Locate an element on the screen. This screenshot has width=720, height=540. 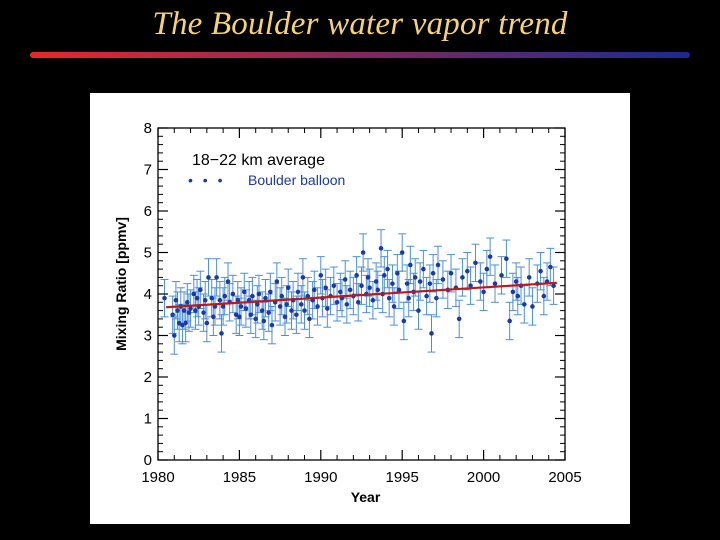
x-tick-label: 1990 is located at coordinates (320, 477).